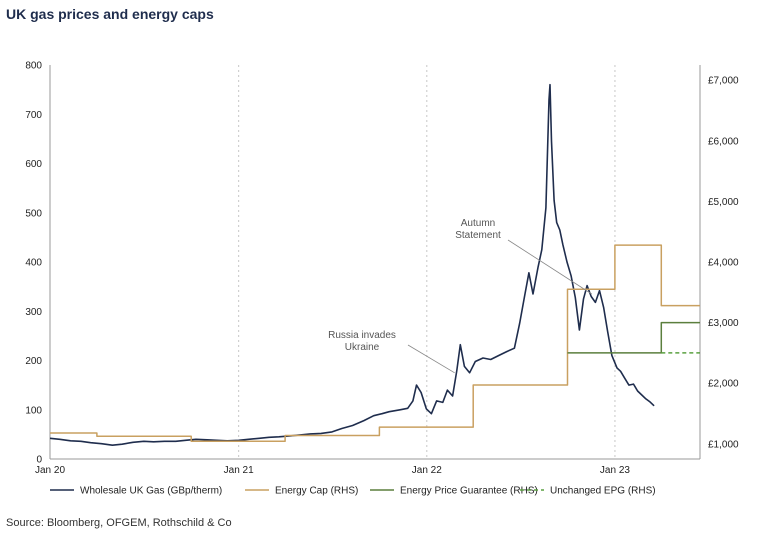 This screenshot has height=538, width=760. Describe the element at coordinates (33, 410) in the screenshot. I see `y-left-tick-label: 100` at that location.